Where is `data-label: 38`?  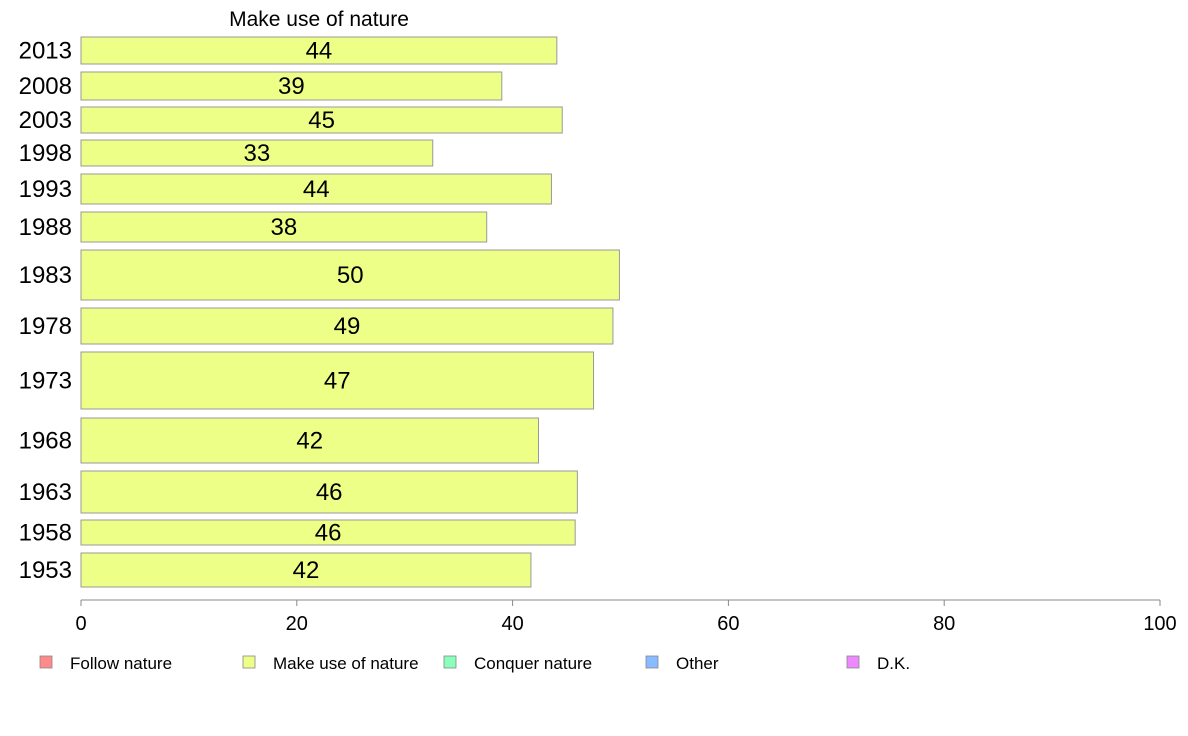
data-label: 38 is located at coordinates (284, 227).